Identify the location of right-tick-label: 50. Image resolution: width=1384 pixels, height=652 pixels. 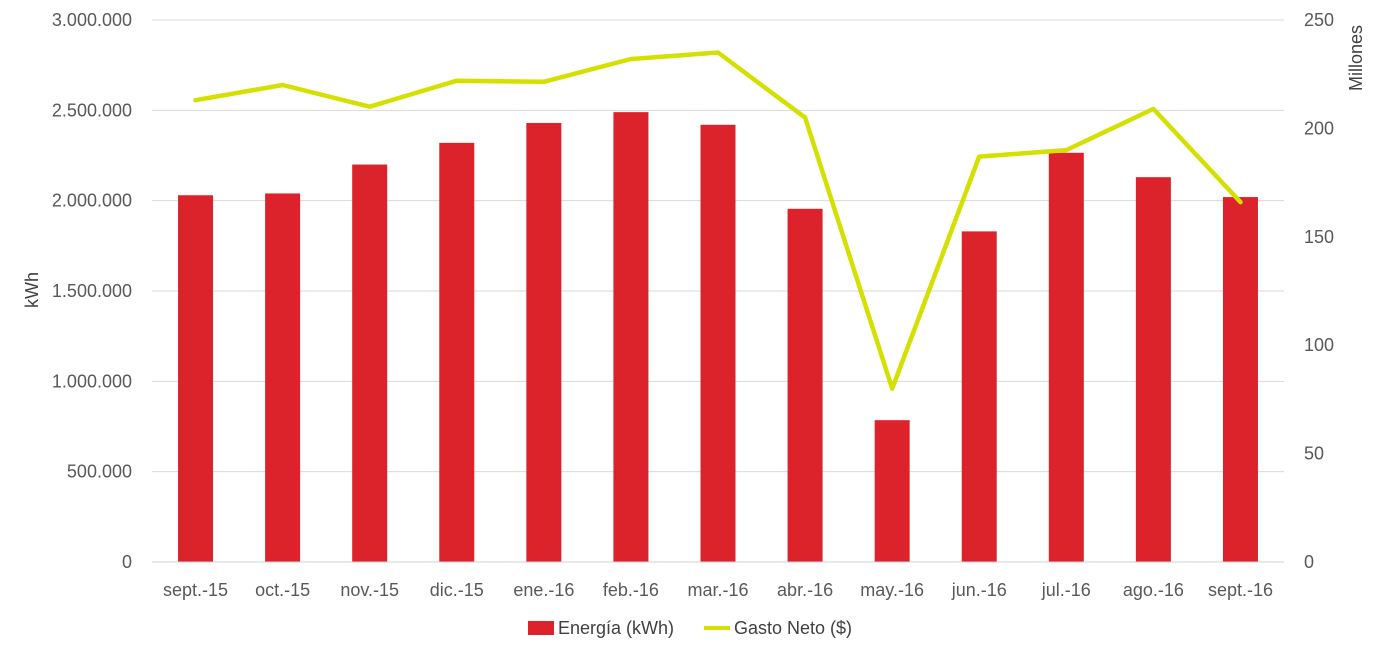
(1314, 454).